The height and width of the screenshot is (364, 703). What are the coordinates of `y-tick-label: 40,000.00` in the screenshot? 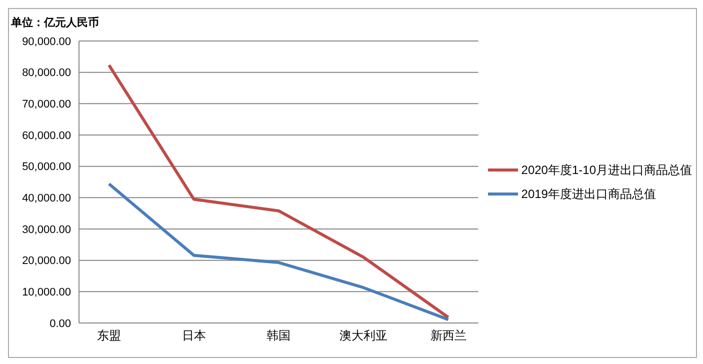 It's located at (46, 198).